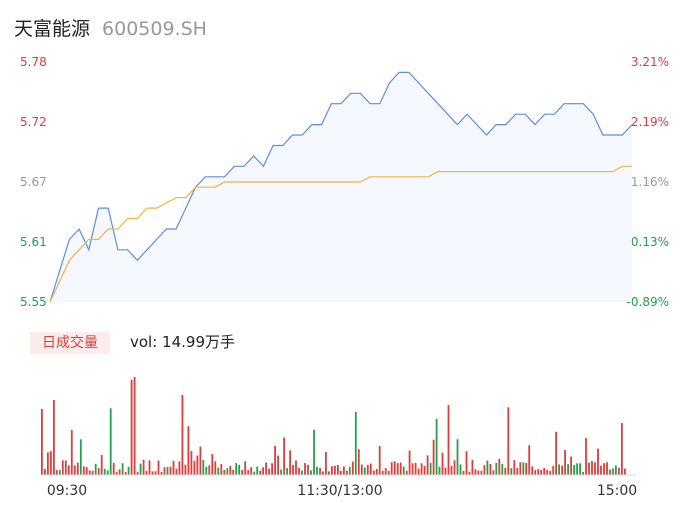 The height and width of the screenshot is (524, 686). I want to click on y-tick-left-1: 5.72, so click(33, 122).